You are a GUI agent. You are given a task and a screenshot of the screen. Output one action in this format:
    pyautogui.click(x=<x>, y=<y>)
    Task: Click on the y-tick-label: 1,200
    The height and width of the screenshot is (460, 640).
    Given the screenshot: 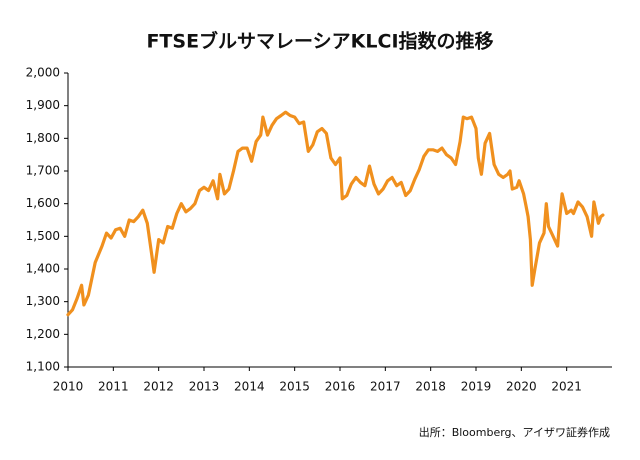 What is the action you would take?
    pyautogui.click(x=43, y=334)
    